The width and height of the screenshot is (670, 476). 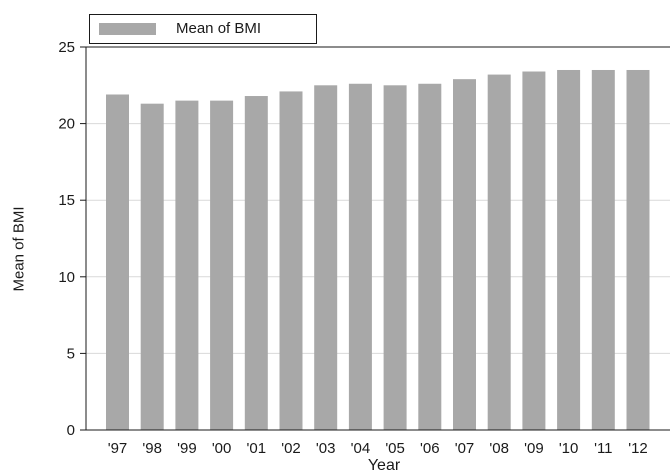 What do you see at coordinates (71, 353) in the screenshot?
I see `y-tick-label: 5` at bounding box center [71, 353].